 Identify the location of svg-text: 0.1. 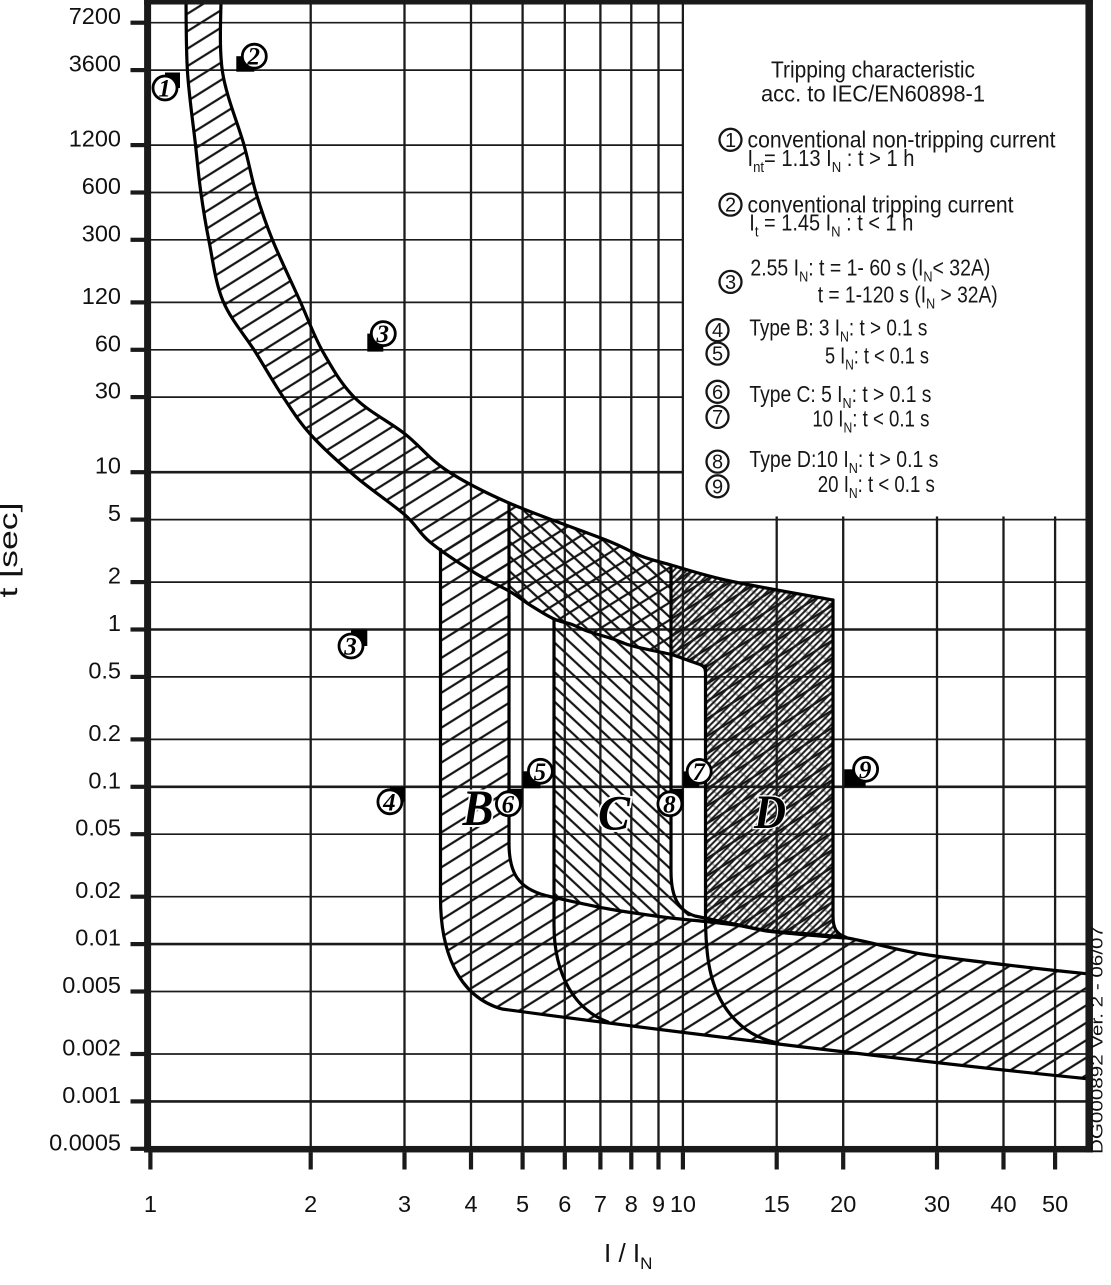
(104, 780).